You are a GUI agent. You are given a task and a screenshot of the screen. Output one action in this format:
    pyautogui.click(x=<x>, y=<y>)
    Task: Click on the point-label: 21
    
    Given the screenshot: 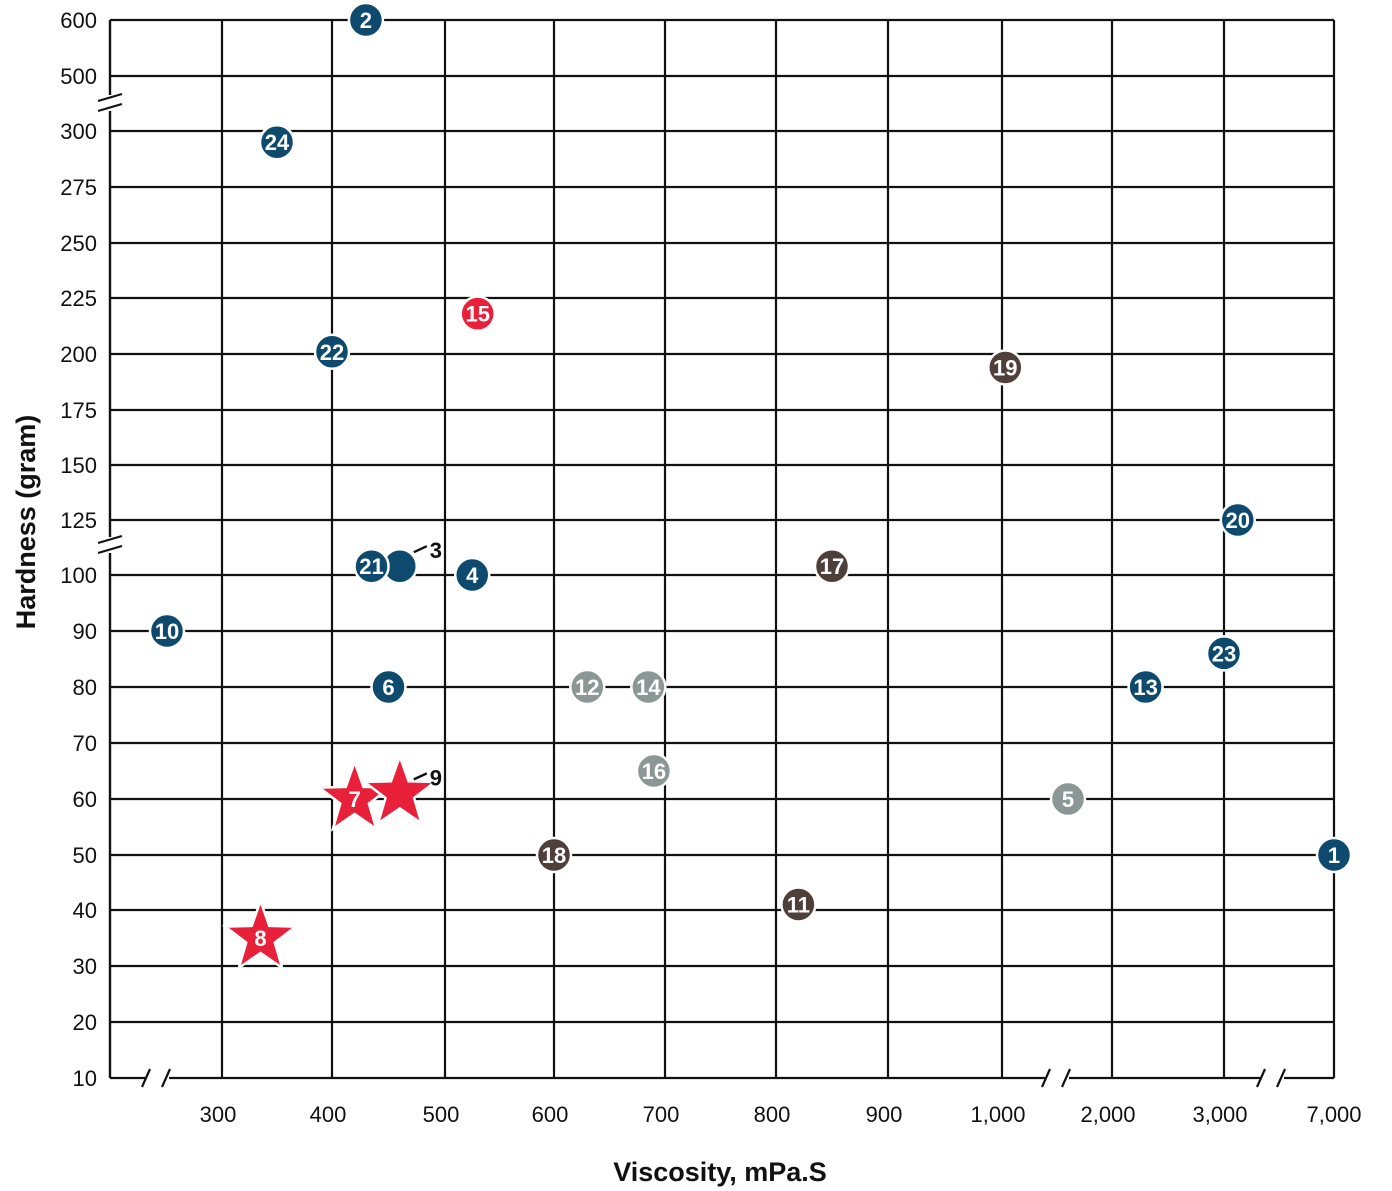 What is the action you would take?
    pyautogui.click(x=371, y=566)
    